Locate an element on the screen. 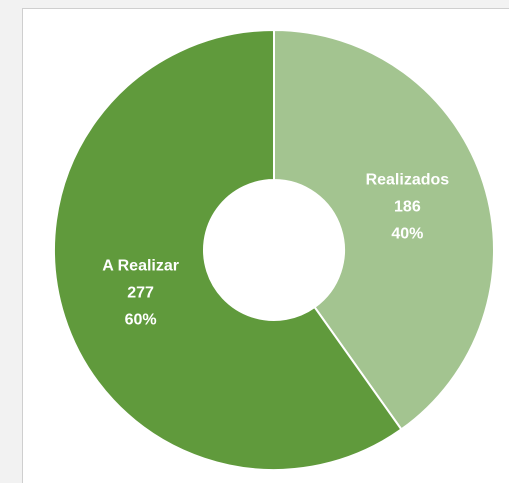 The height and width of the screenshot is (483, 509). value-label: 277 is located at coordinates (140, 293).